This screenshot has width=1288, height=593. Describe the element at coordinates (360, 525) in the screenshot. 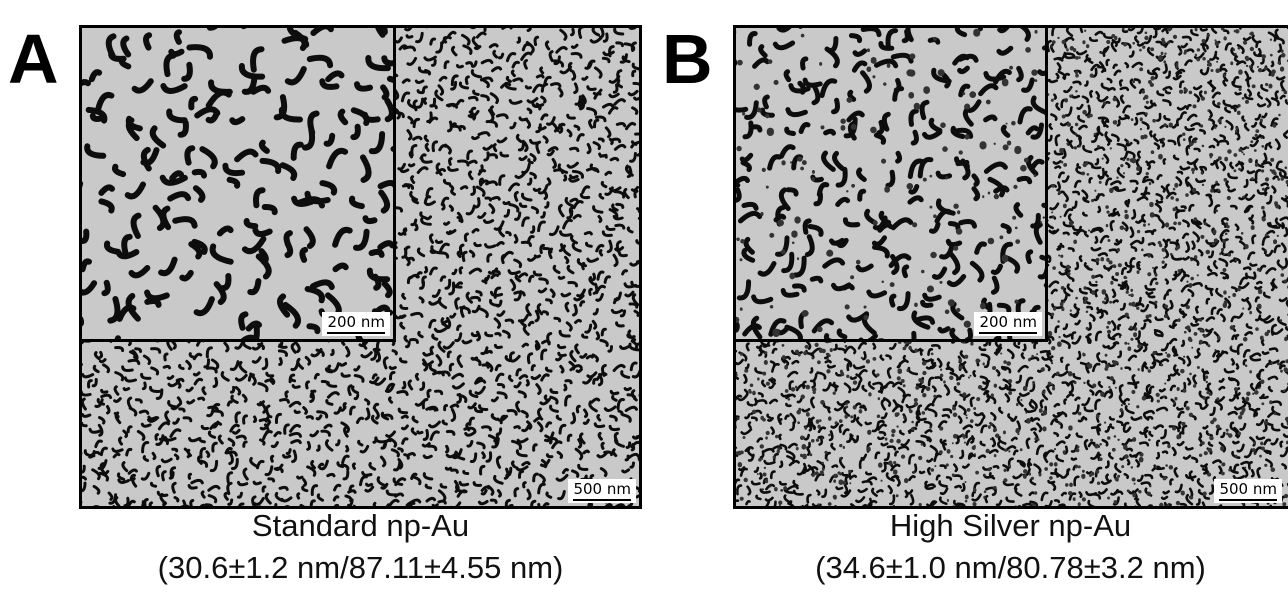

I see `caption-title: Standard np-Au` at that location.